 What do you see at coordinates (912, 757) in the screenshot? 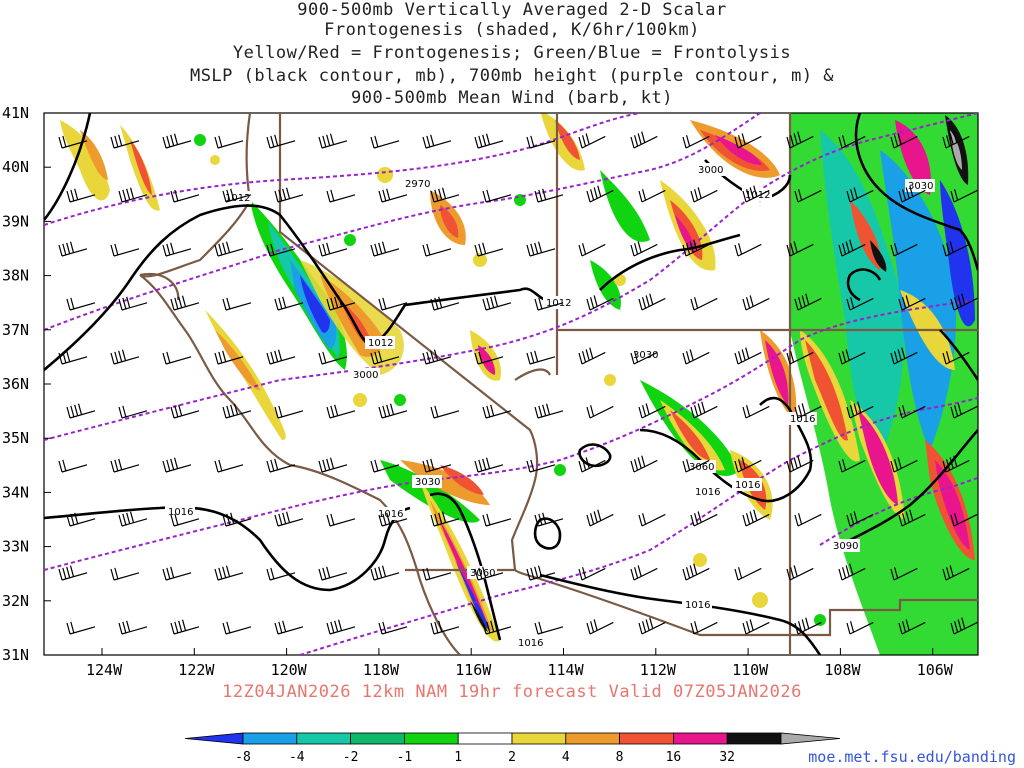
I see `credit-link: moe.met.fsu.edu/banding` at bounding box center [912, 757].